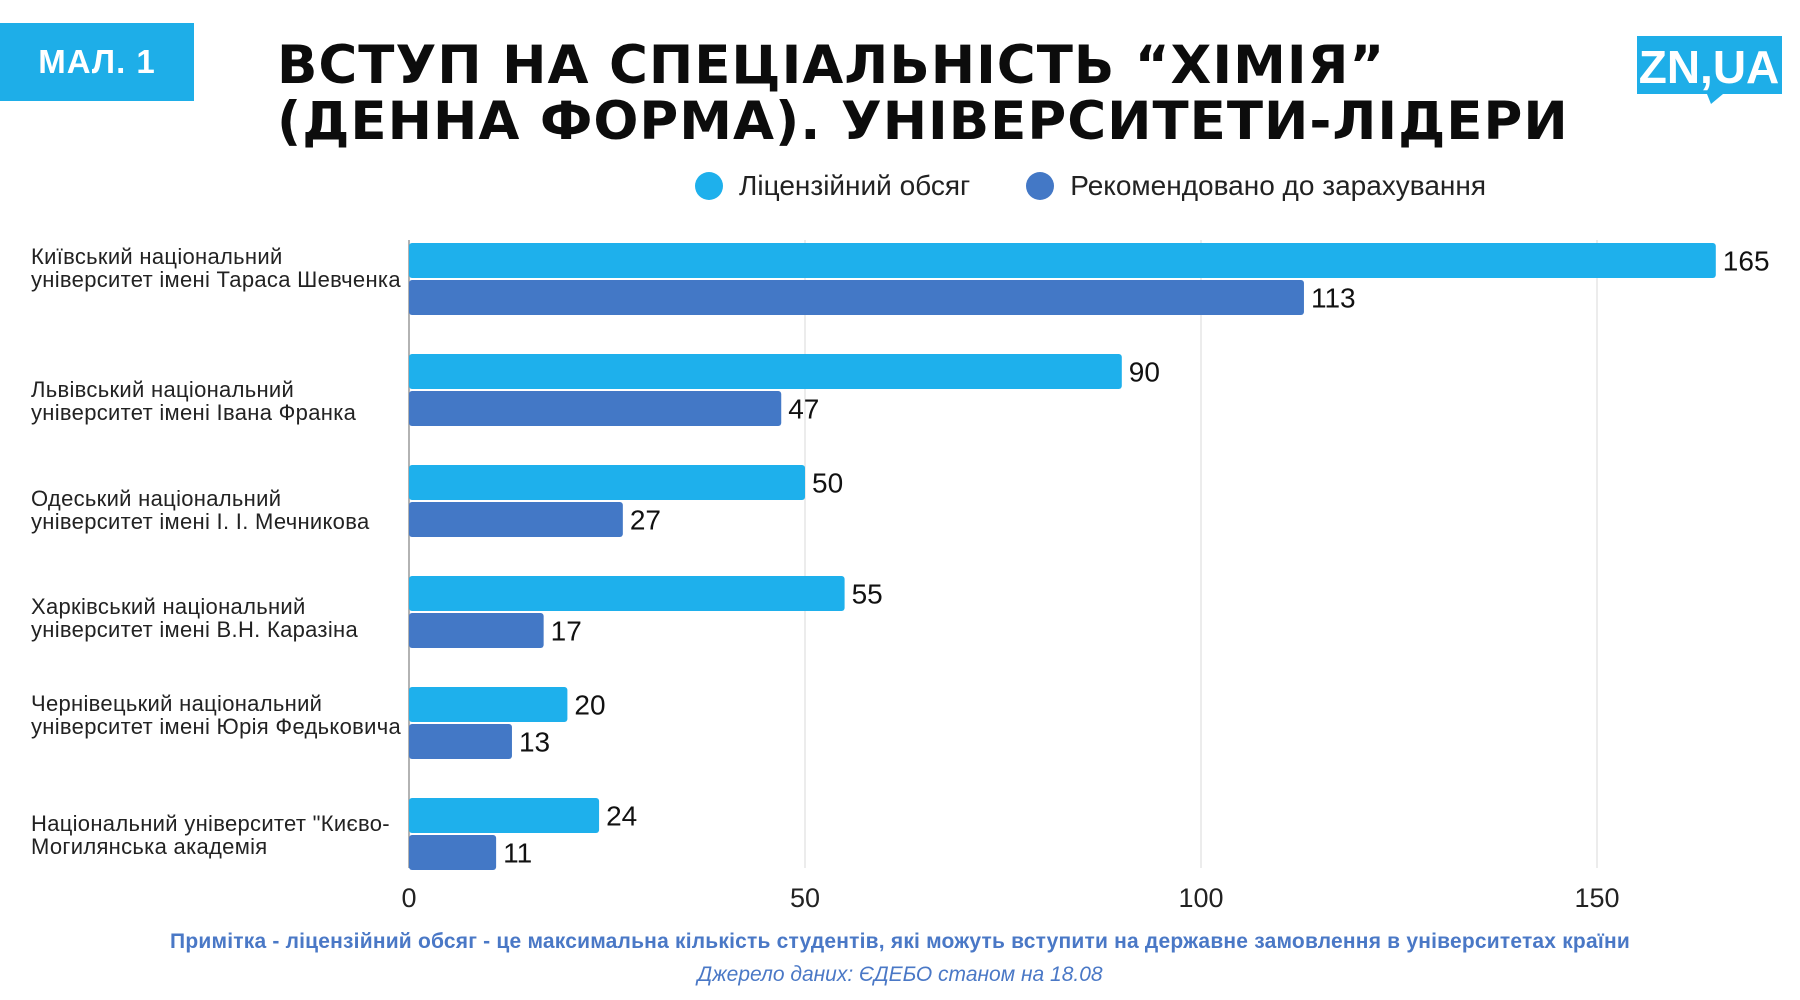 The width and height of the screenshot is (1800, 1000). What do you see at coordinates (855, 185) in the screenshot?
I see `legend-label-license: Ліцензійний обсяг` at bounding box center [855, 185].